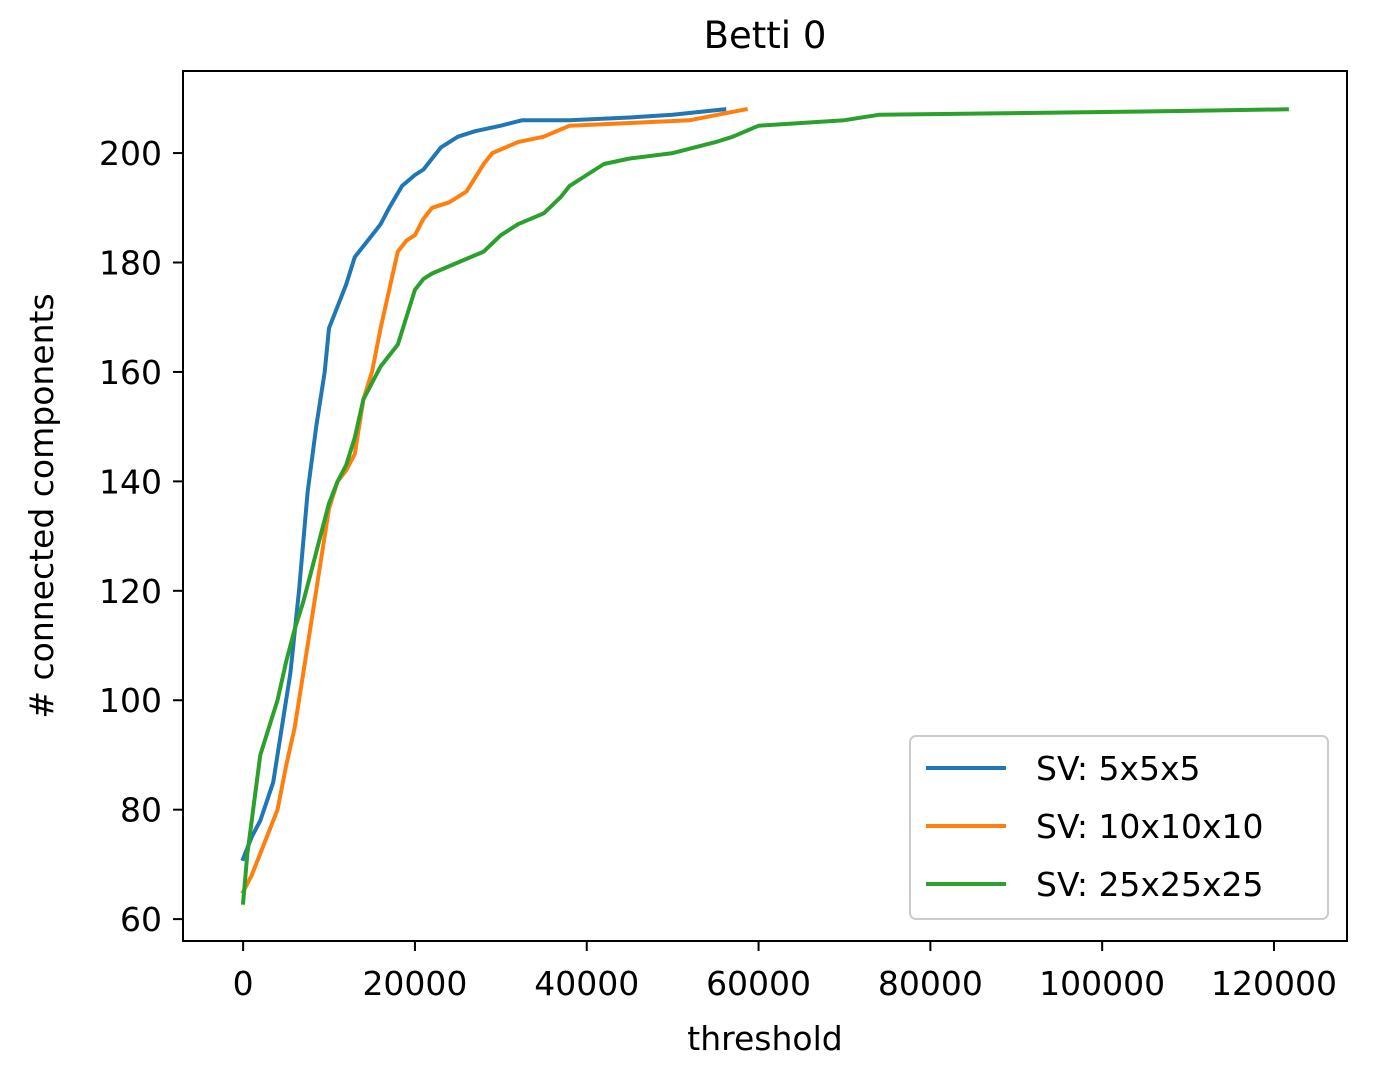 The image size is (1382, 1080). Describe the element at coordinates (41, 505) in the screenshot. I see `y-axis-label: # connected components` at that location.